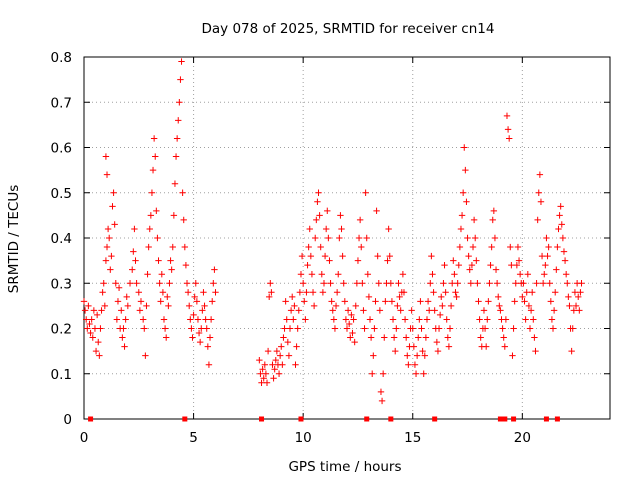  I want to click on x-tick-label: 15, so click(412, 438).